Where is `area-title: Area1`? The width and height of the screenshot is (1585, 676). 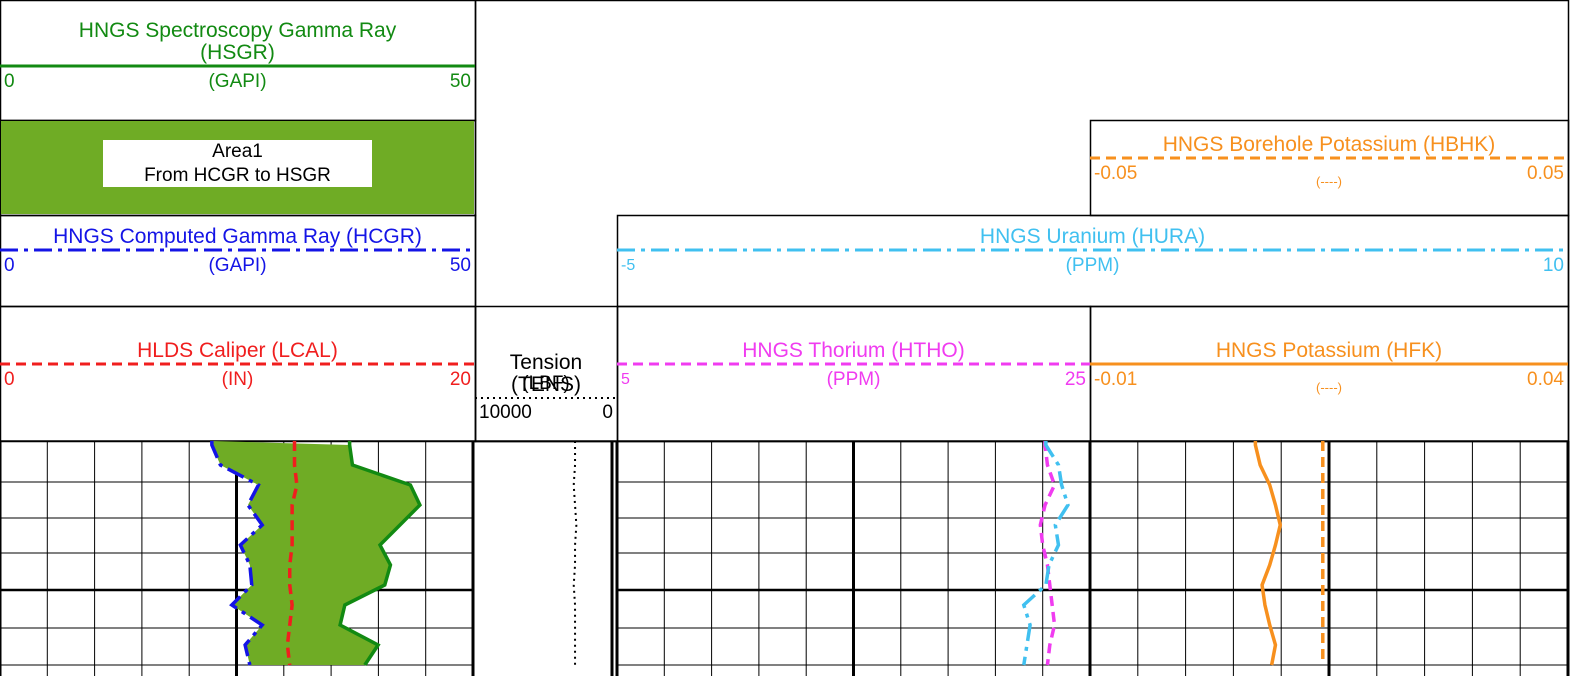
area-title: Area1 is located at coordinates (237, 151).